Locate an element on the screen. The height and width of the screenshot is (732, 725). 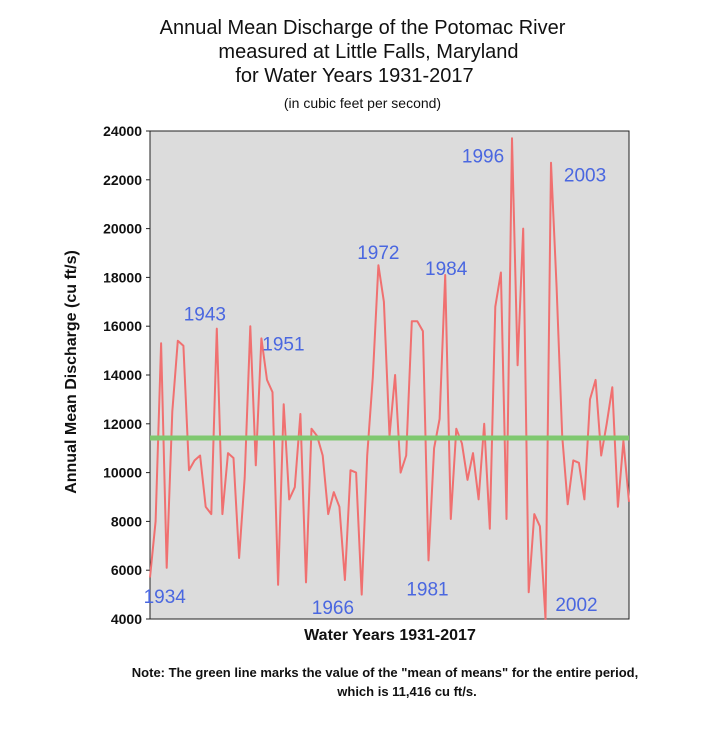
y-tick-label: 10000 is located at coordinates (122, 473).